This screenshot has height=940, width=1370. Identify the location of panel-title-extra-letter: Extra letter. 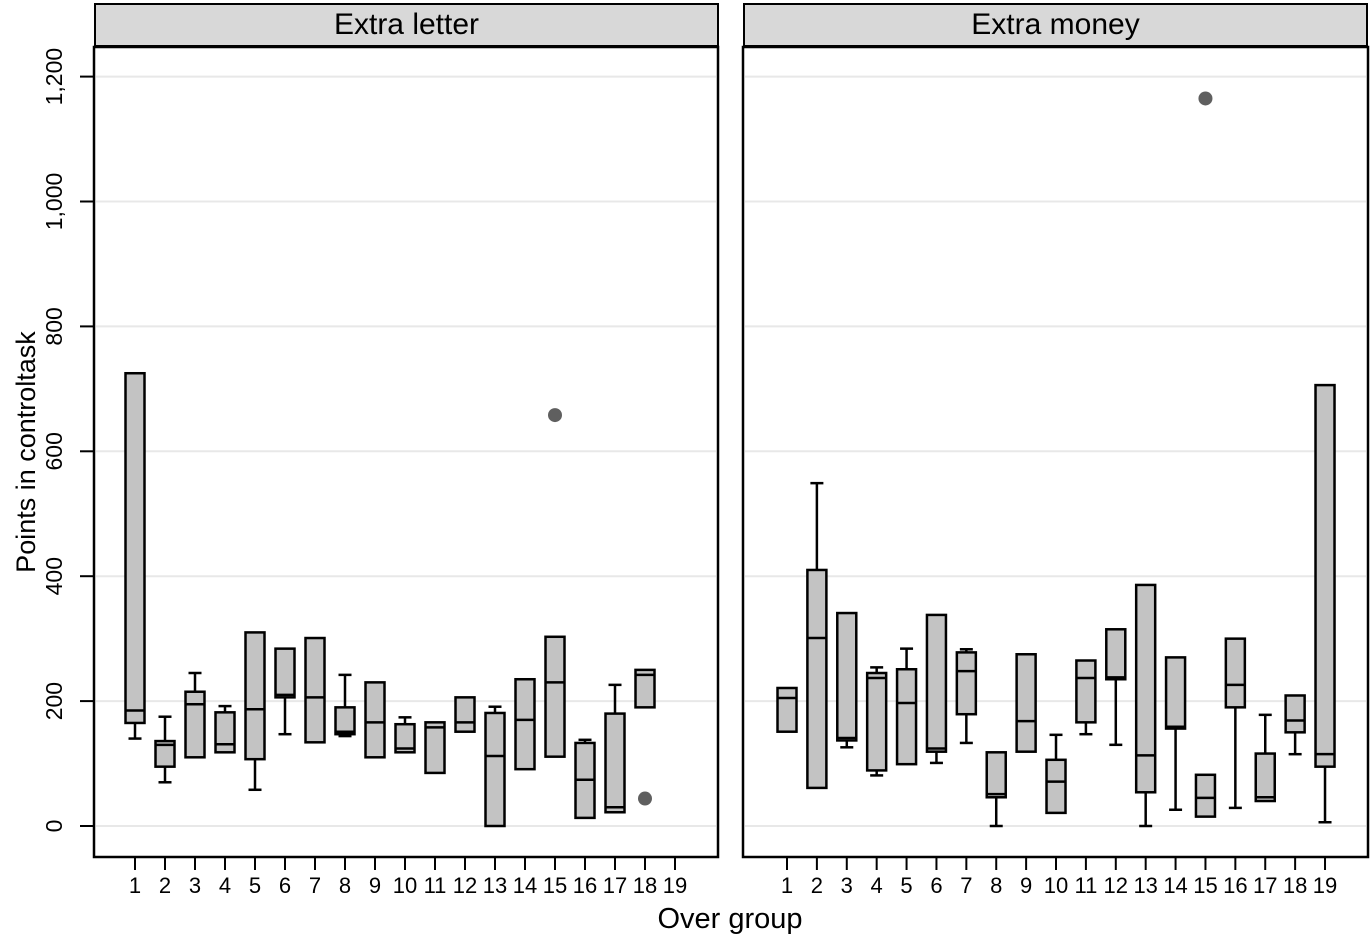
(406, 24).